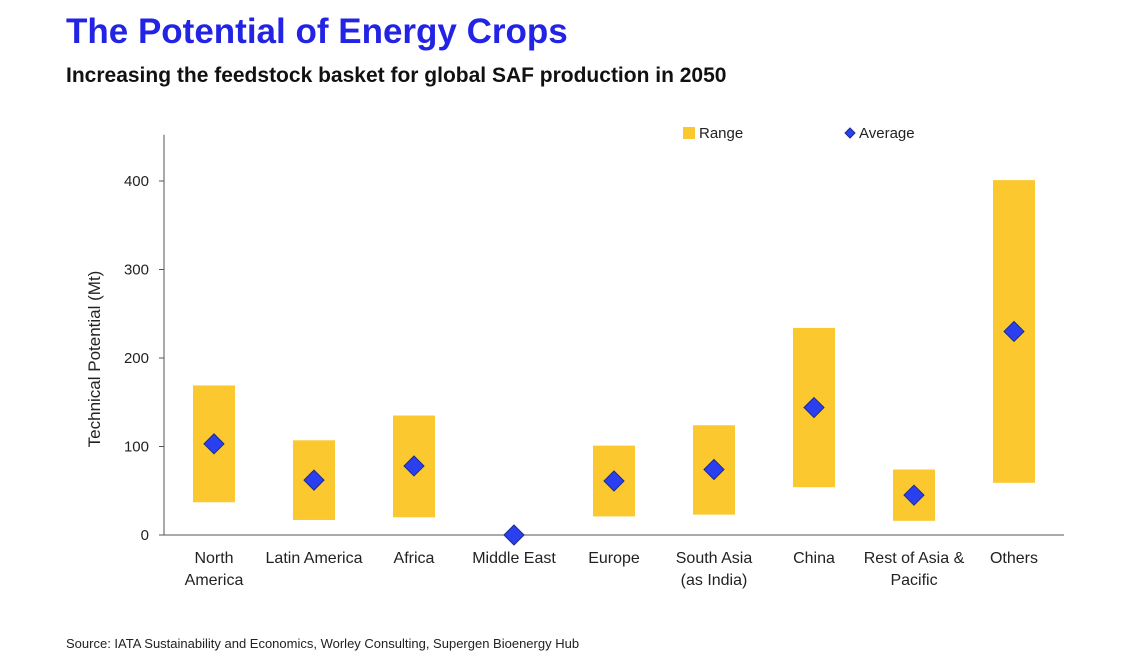  What do you see at coordinates (814, 558) in the screenshot?
I see `x-tick-label: China` at bounding box center [814, 558].